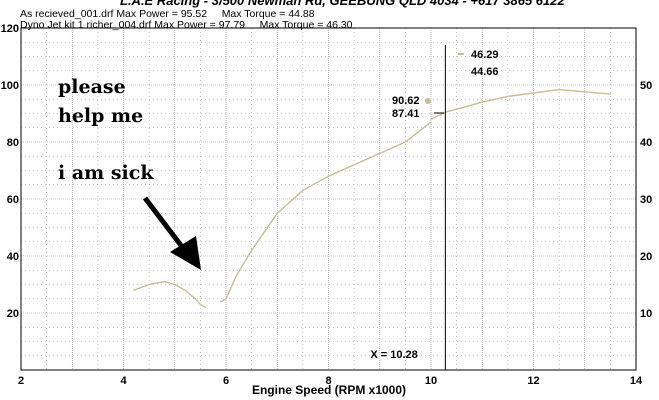 Image resolution: width=659 pixels, height=400 pixels. Describe the element at coordinates (226, 381) in the screenshot. I see `x-tick-label: 6` at that location.